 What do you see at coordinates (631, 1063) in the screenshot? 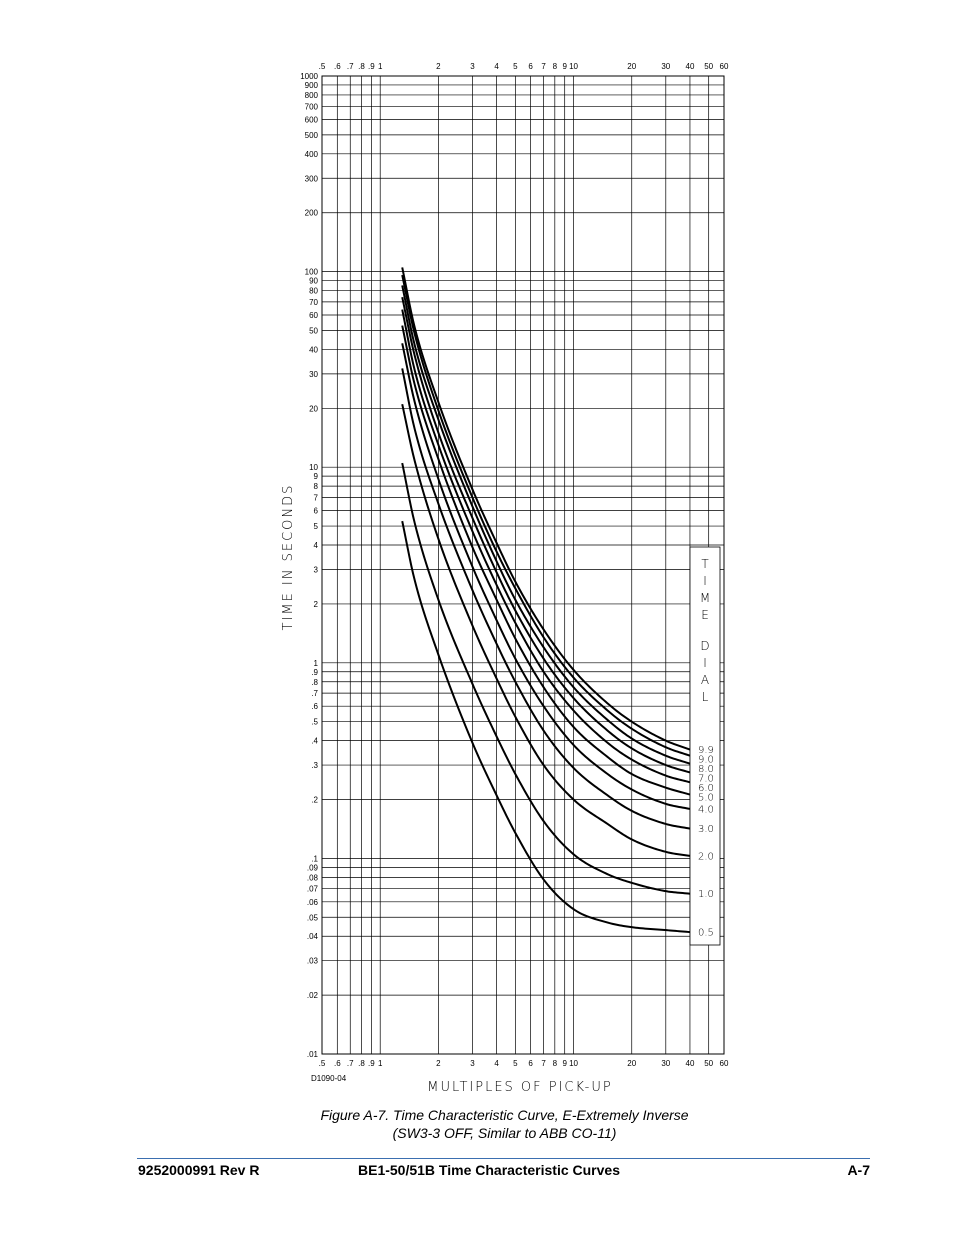
I see `x-tick-label-bottom: 20` at bounding box center [631, 1063].